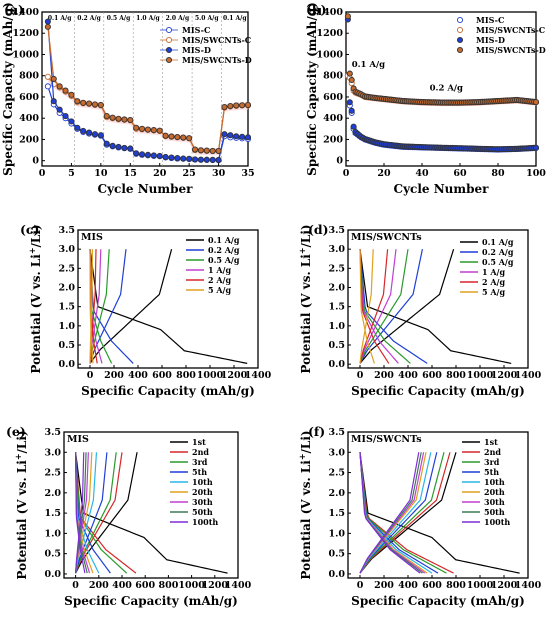  Describe the element at coordinates (151, 601) in the screenshot. I see `x-axis-label: Specific Capacity (mAh/g)` at that location.